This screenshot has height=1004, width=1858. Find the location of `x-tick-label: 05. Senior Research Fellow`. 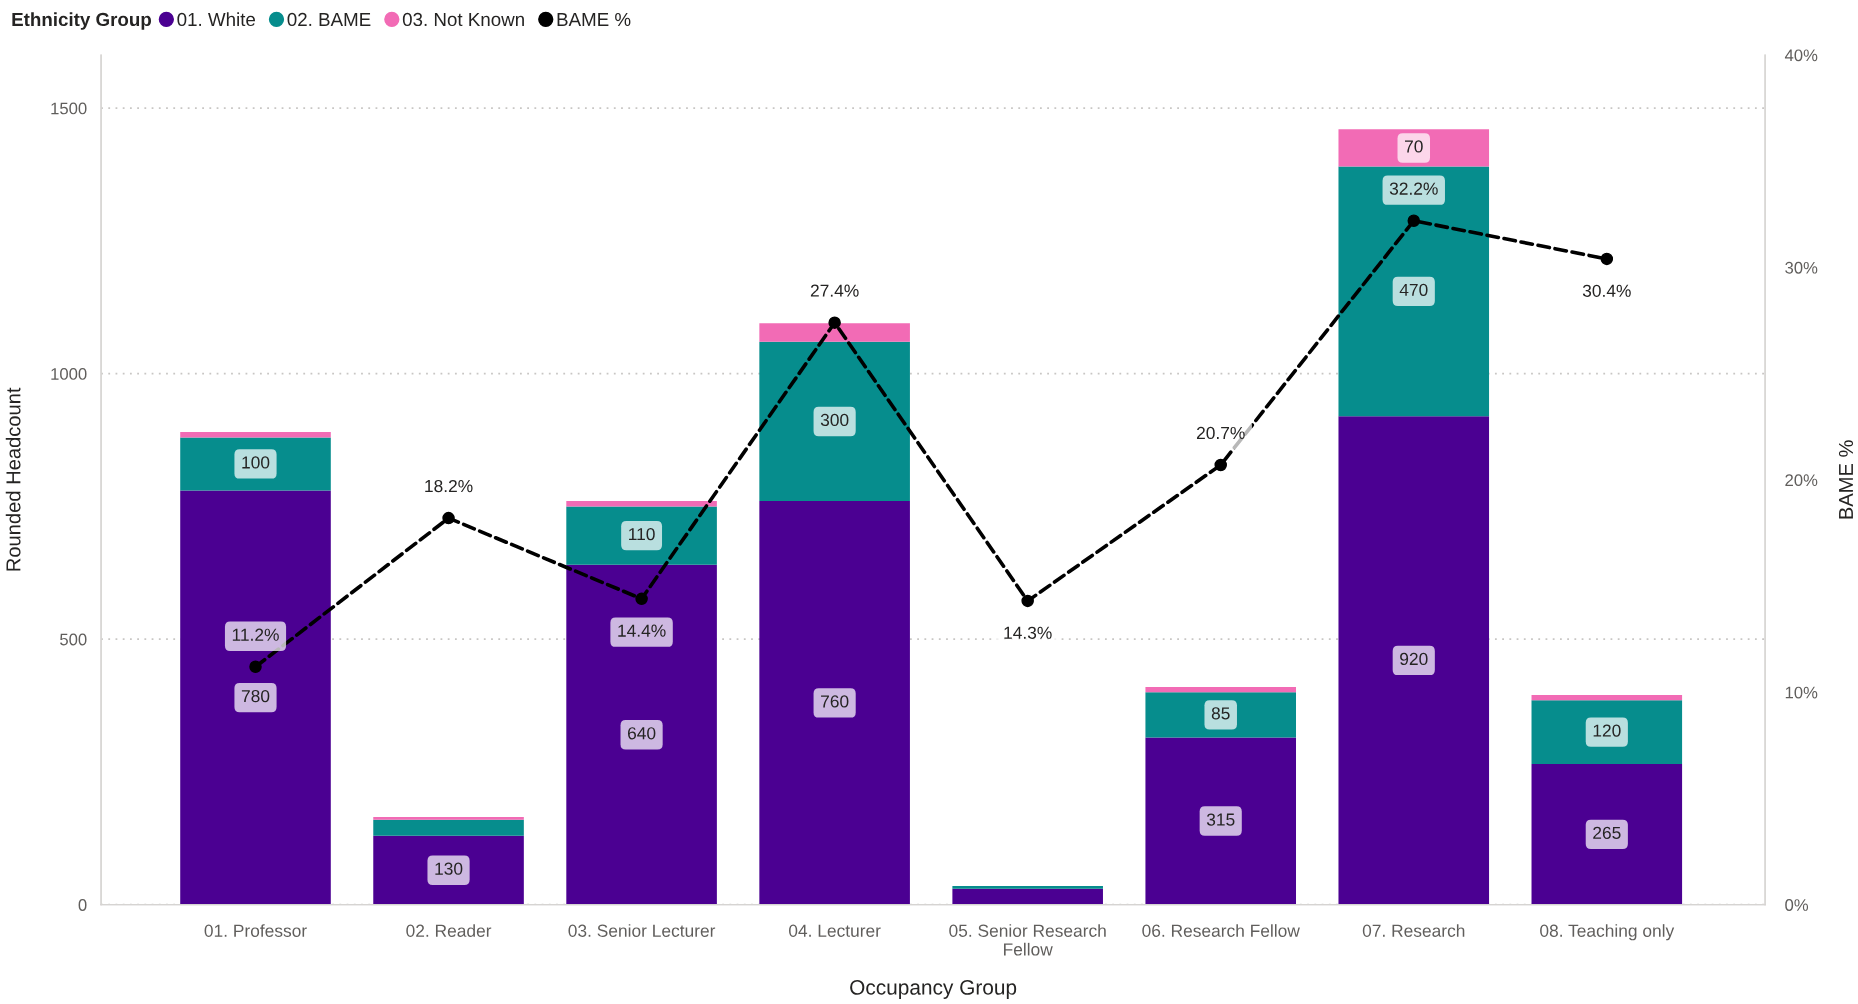

x-tick-label: 05. Senior Research Fellow is located at coordinates (1027, 940).